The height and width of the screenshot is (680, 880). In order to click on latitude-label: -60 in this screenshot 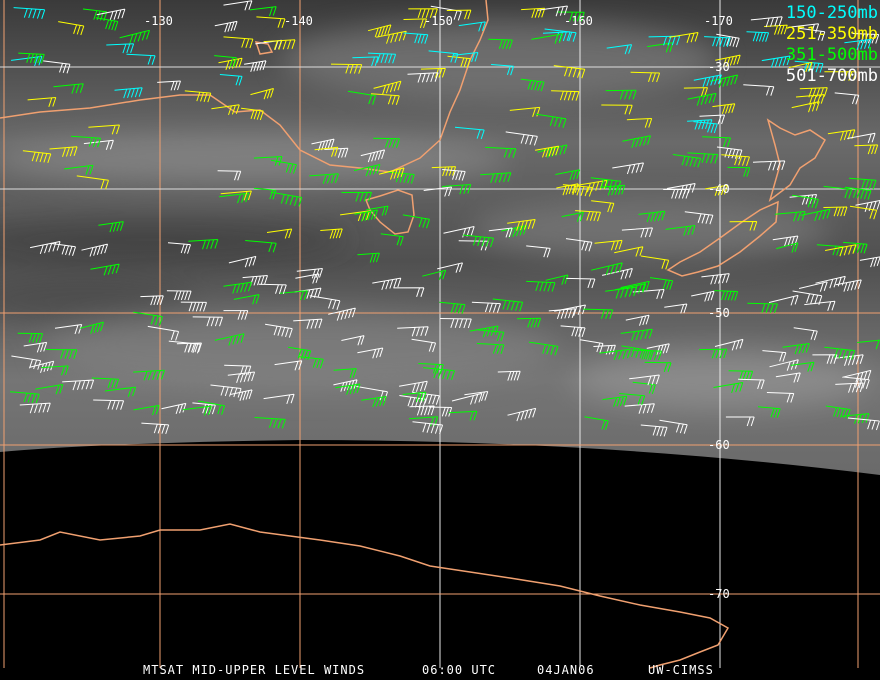, I will do `click(719, 445)`.